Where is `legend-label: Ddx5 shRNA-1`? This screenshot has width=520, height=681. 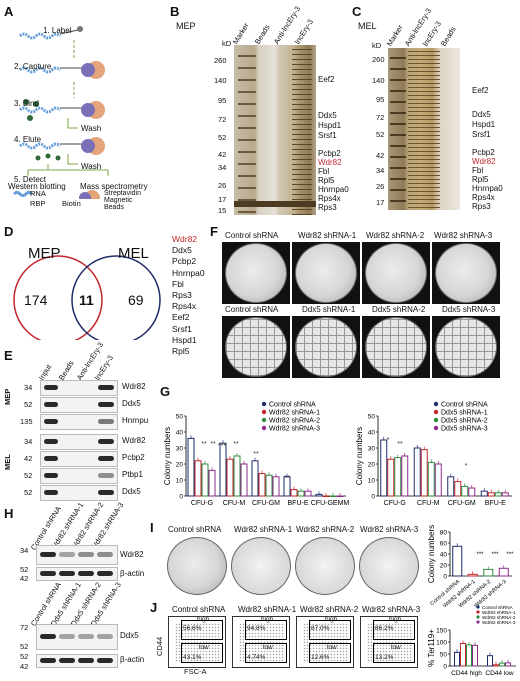 legend-label: Ddx5 shRNA-1 is located at coordinates (464, 413).